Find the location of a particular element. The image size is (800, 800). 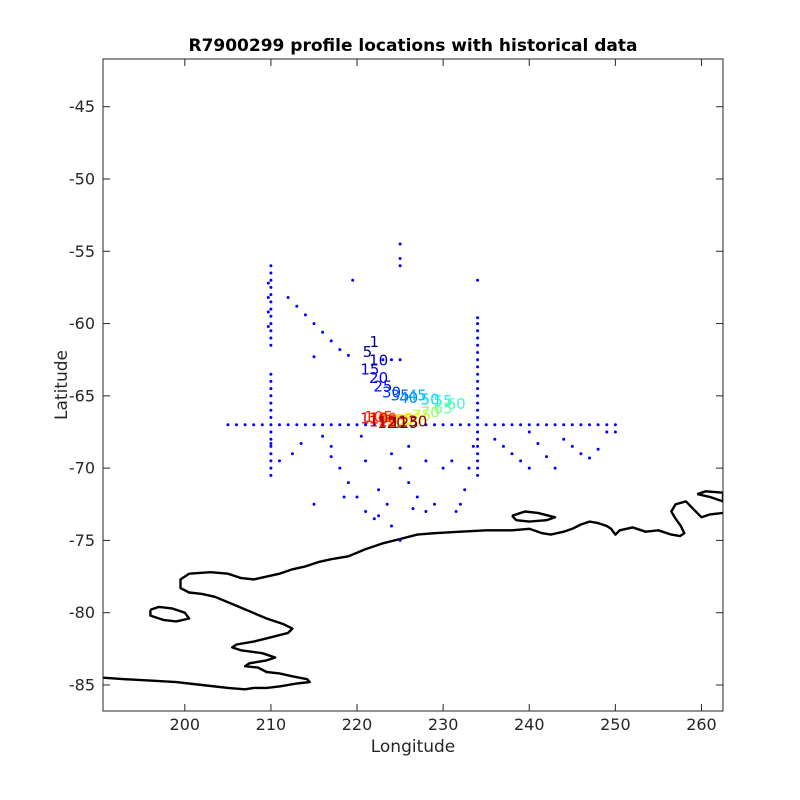

y-tick-label: -50 is located at coordinates (82, 178).